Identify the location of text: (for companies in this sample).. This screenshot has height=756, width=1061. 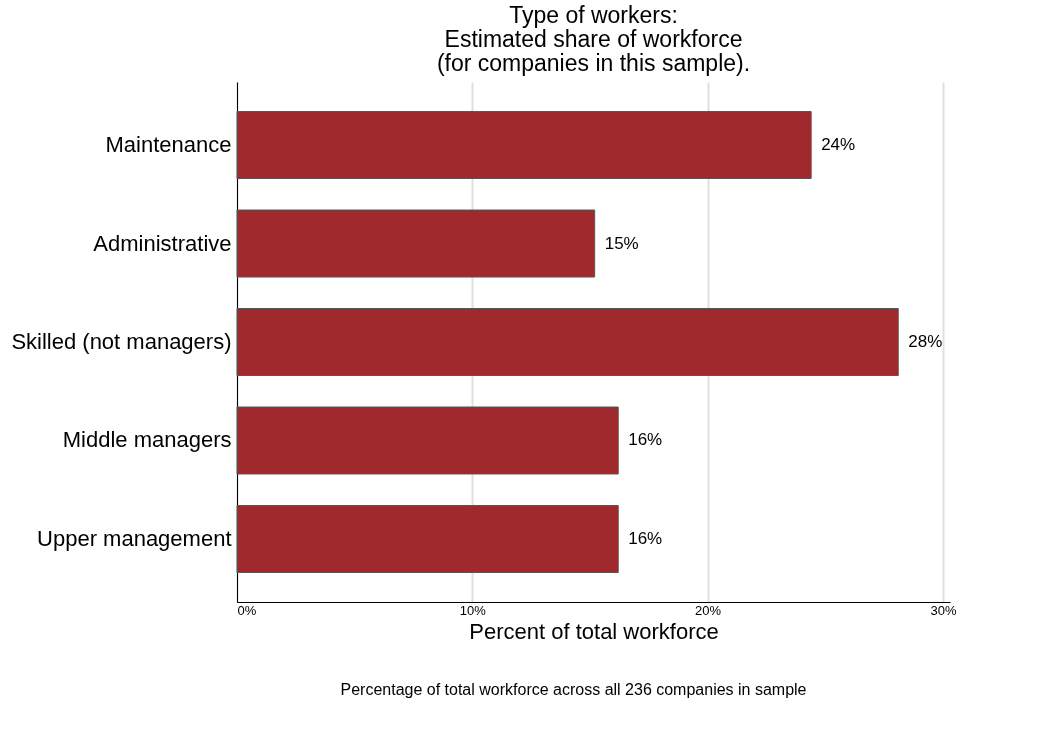
(593, 63).